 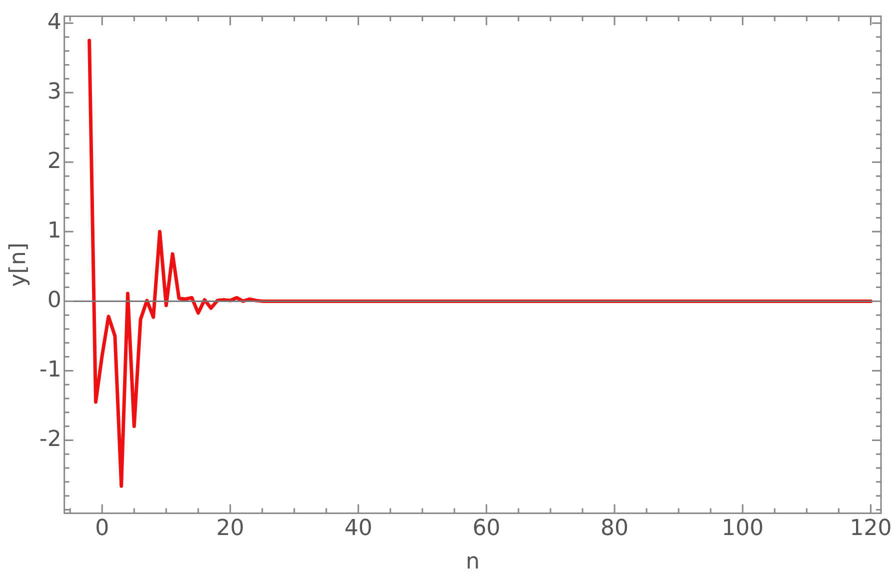 I want to click on y-tick-label: 3, so click(x=54, y=91).